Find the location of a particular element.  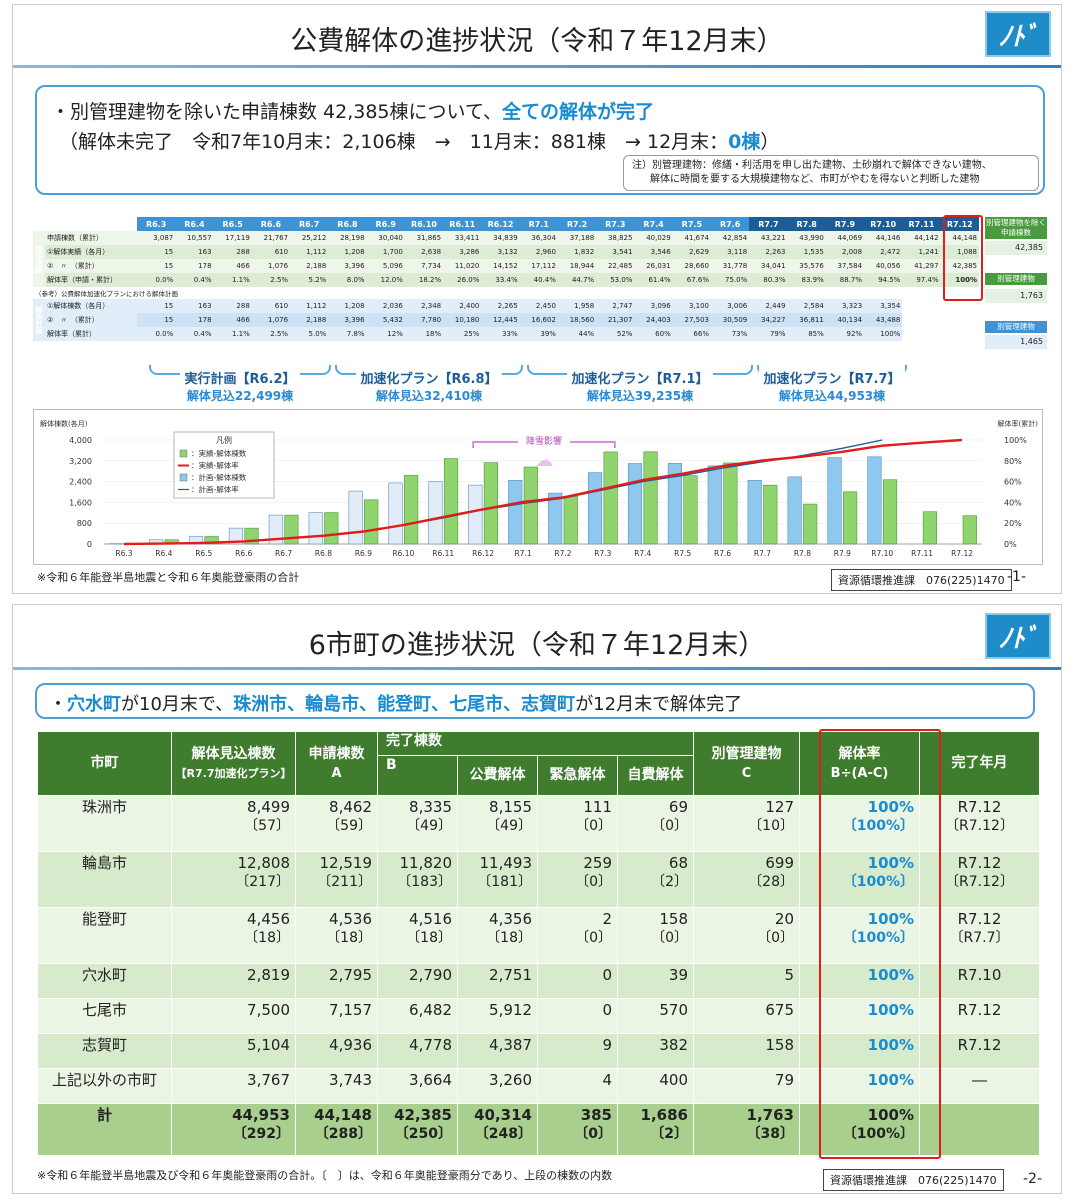

cell-sep: 699 〔28〕 is located at coordinates (746, 879).